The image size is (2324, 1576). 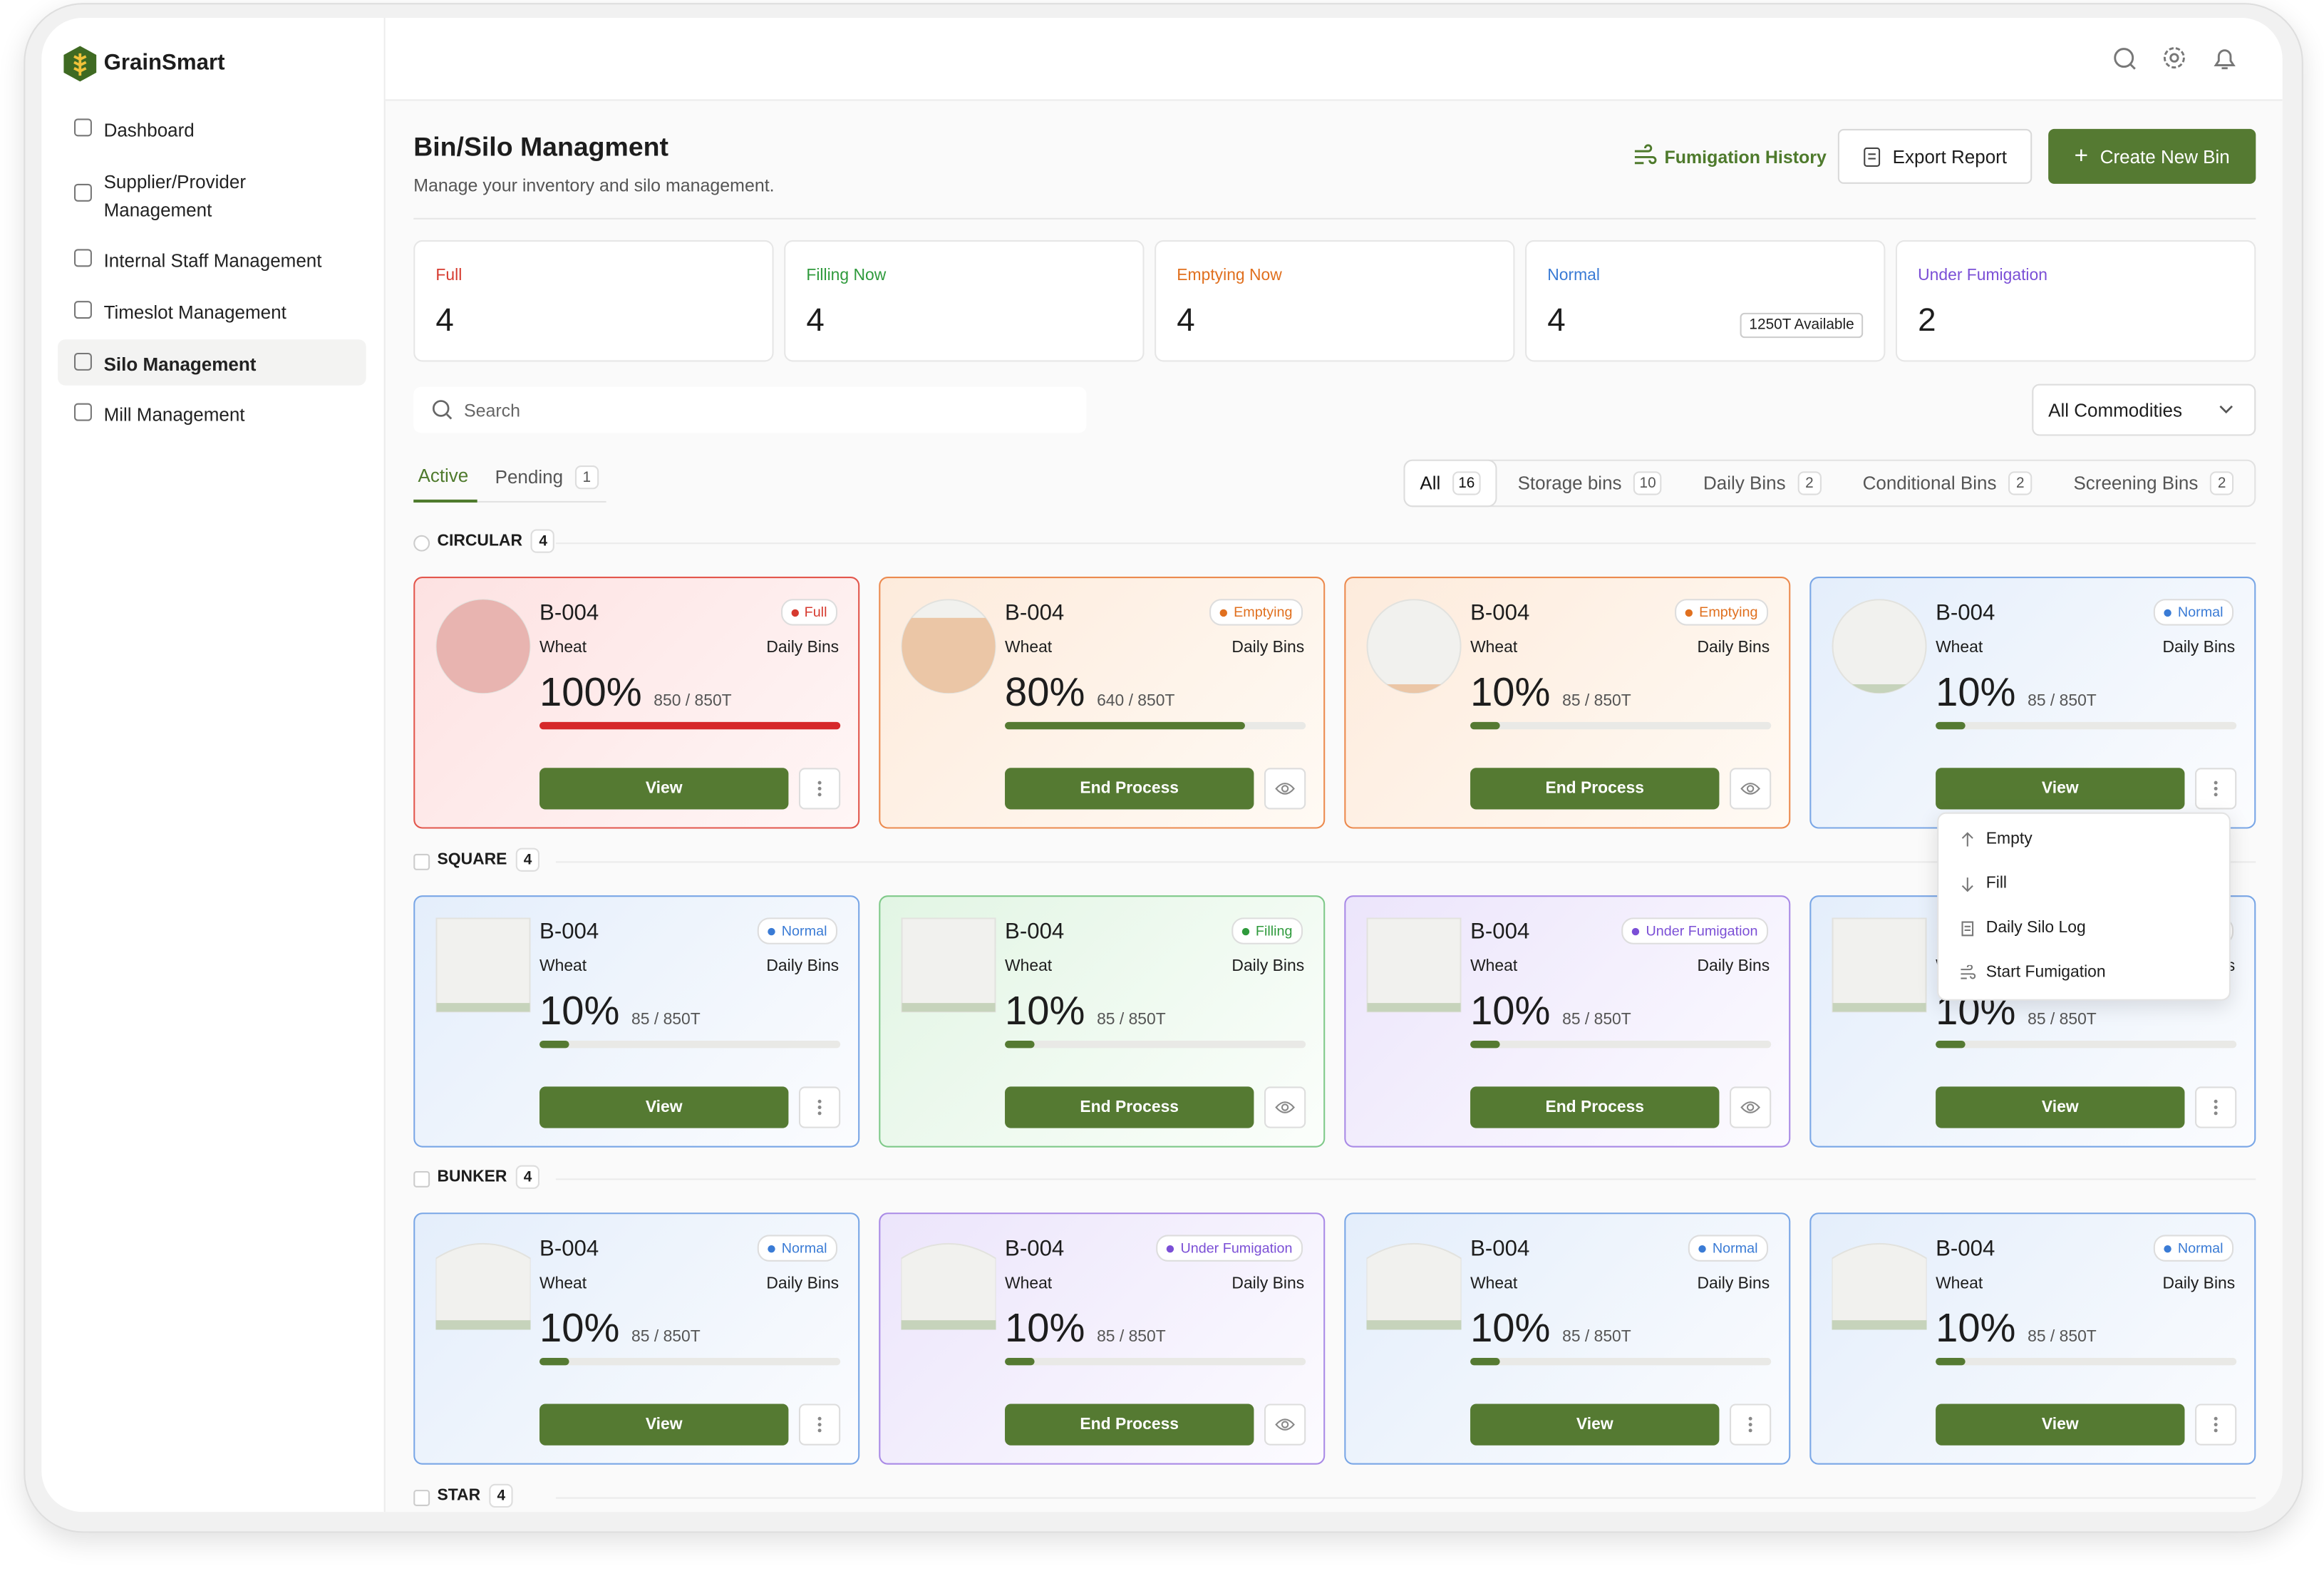 What do you see at coordinates (1872, 156) in the screenshot?
I see `export-icon` at bounding box center [1872, 156].